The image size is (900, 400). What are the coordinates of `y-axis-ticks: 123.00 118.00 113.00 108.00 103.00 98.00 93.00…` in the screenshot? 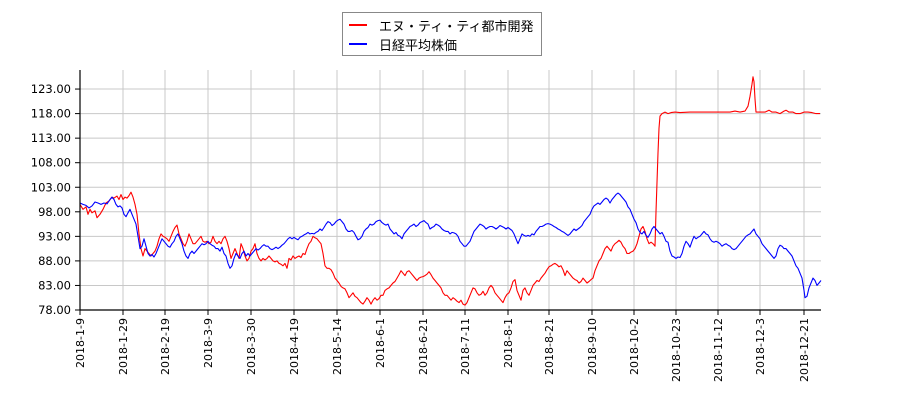 It's located at (51, 199).